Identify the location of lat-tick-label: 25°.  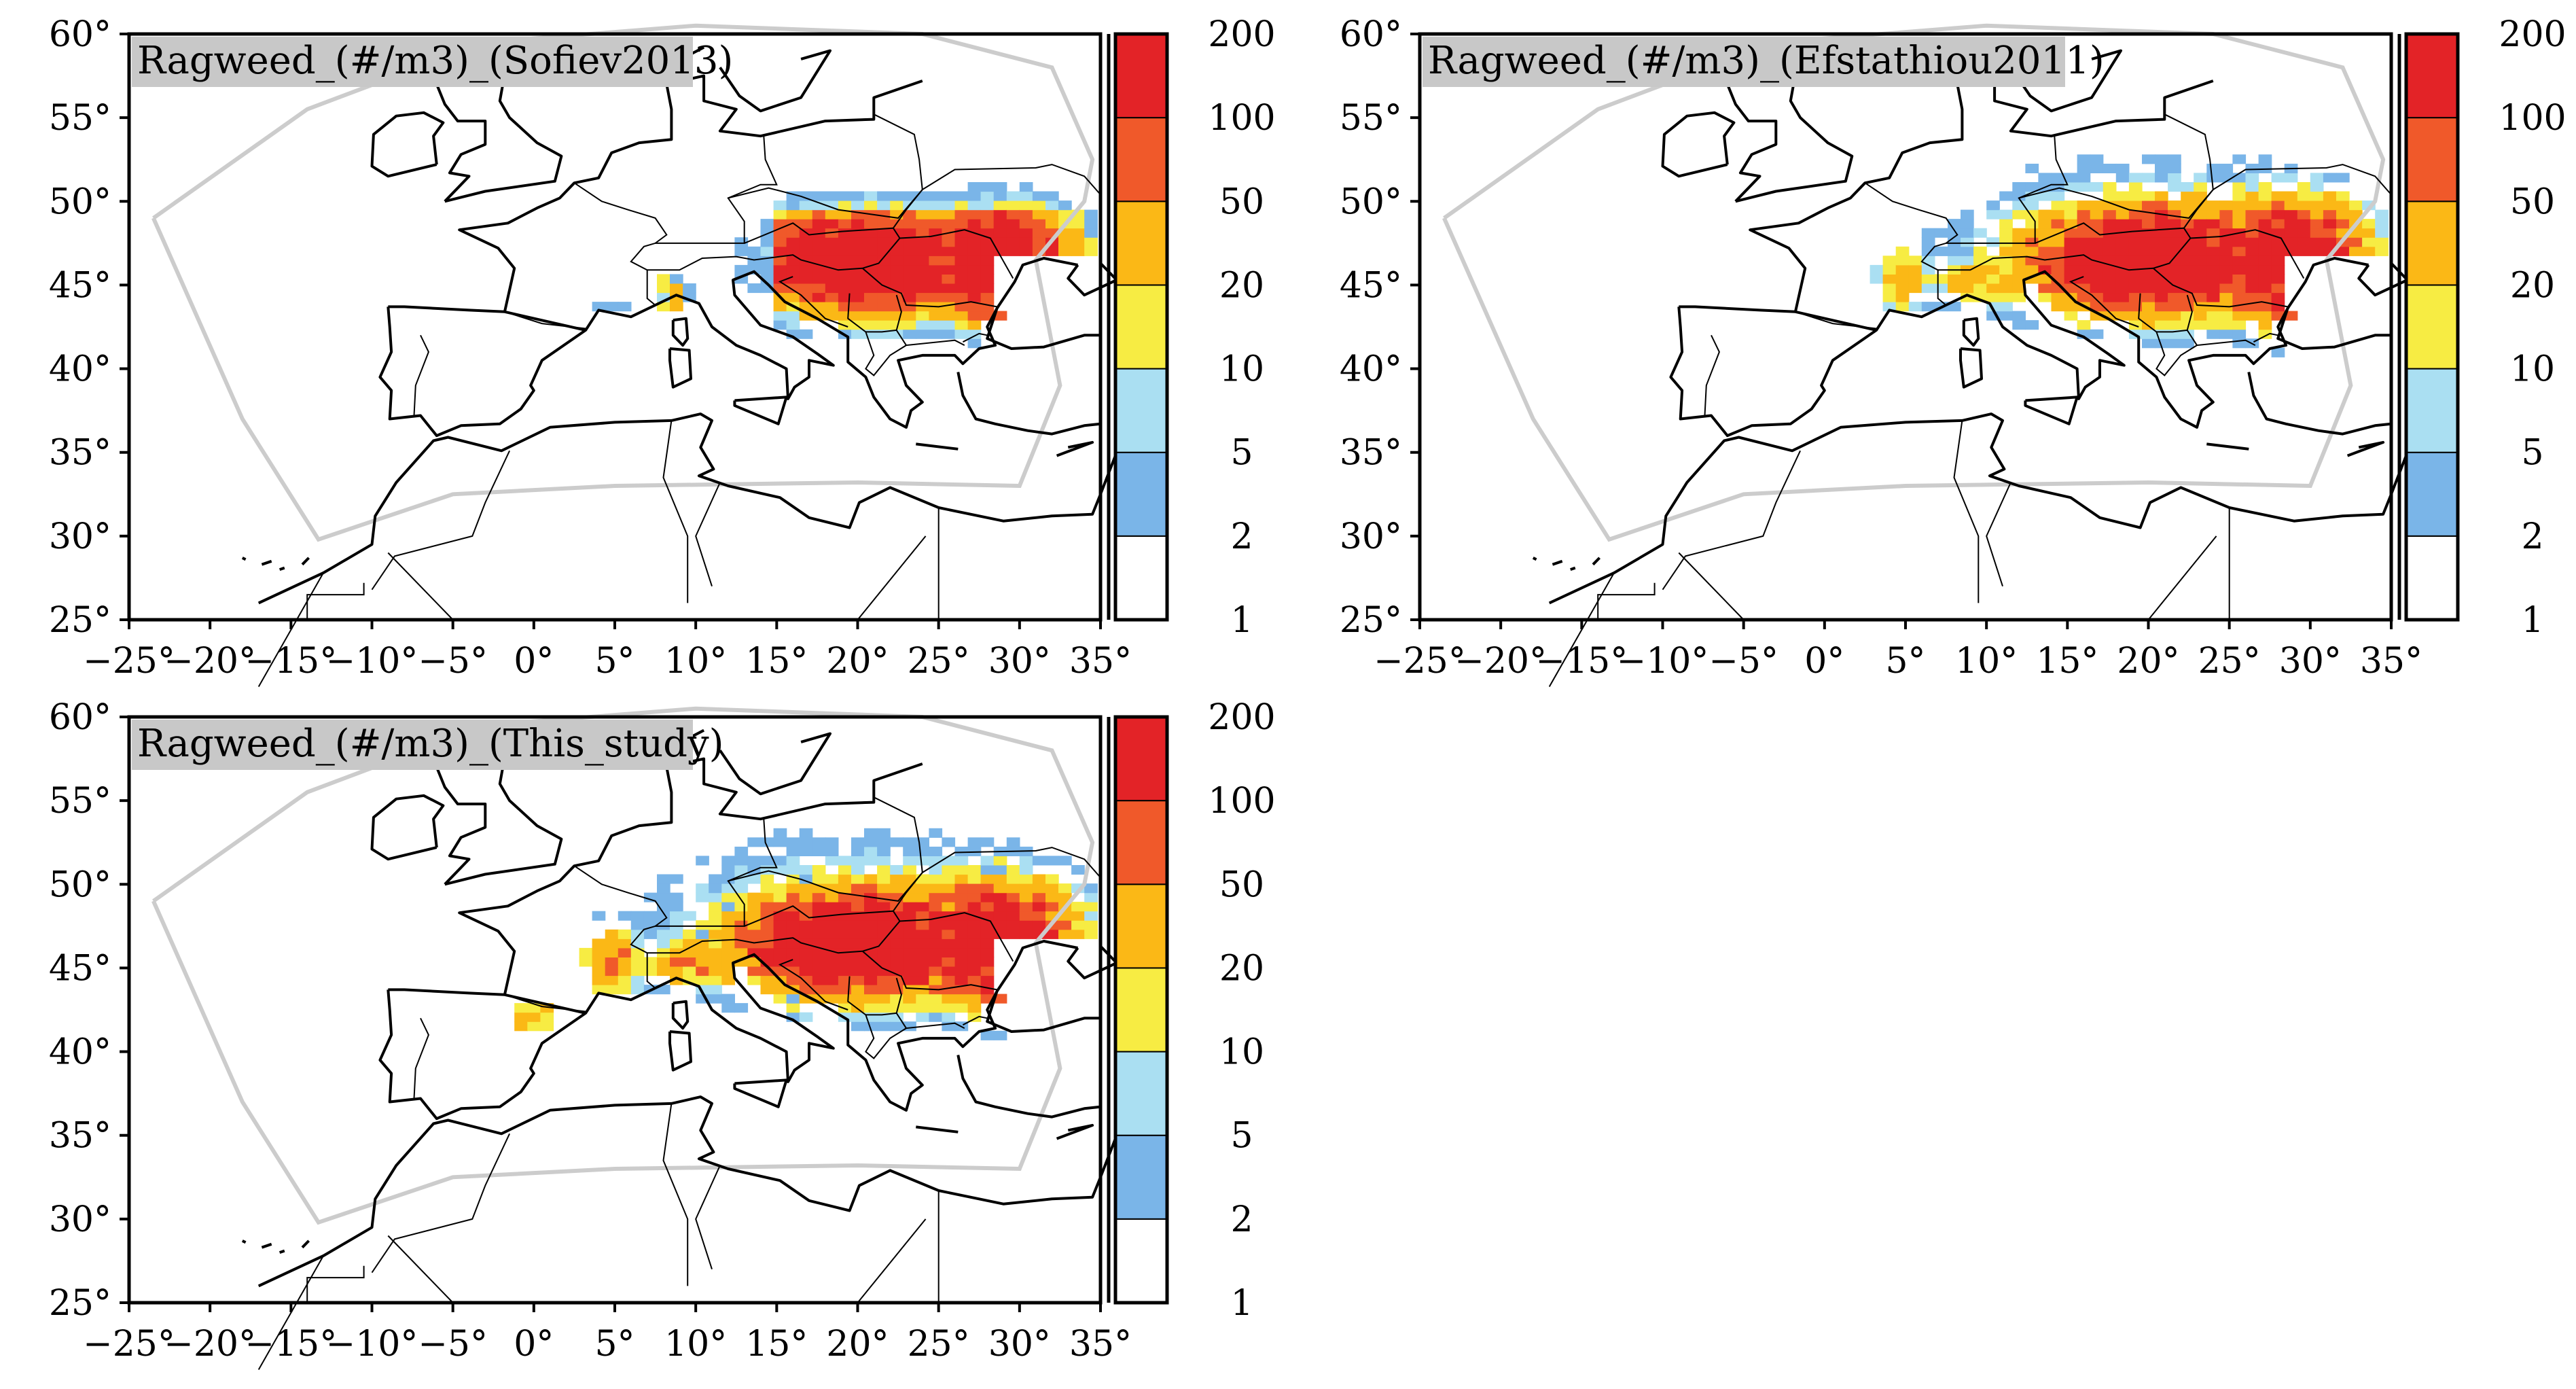
(80, 620).